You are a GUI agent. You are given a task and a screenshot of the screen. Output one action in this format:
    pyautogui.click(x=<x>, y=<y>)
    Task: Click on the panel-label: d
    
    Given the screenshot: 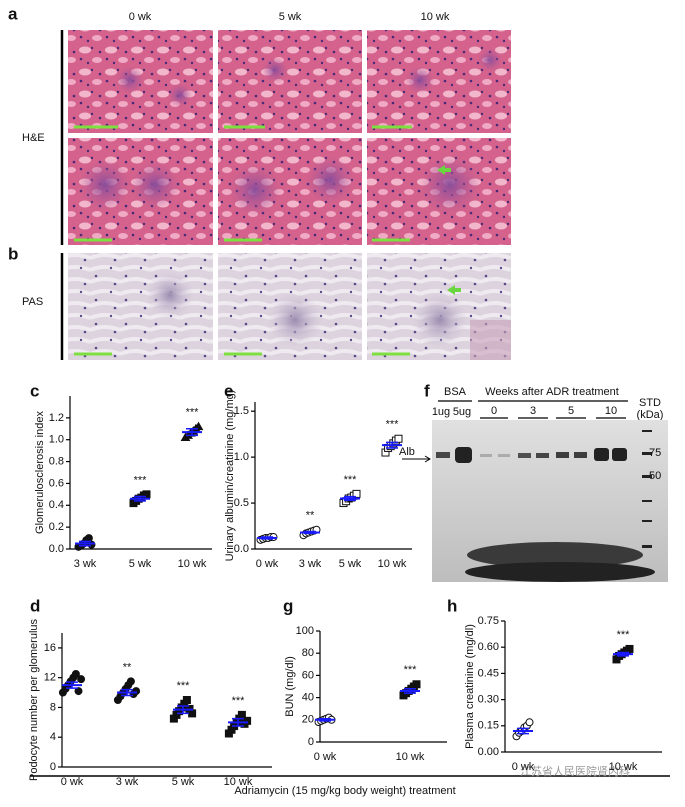 What is the action you would take?
    pyautogui.click(x=35, y=605)
    